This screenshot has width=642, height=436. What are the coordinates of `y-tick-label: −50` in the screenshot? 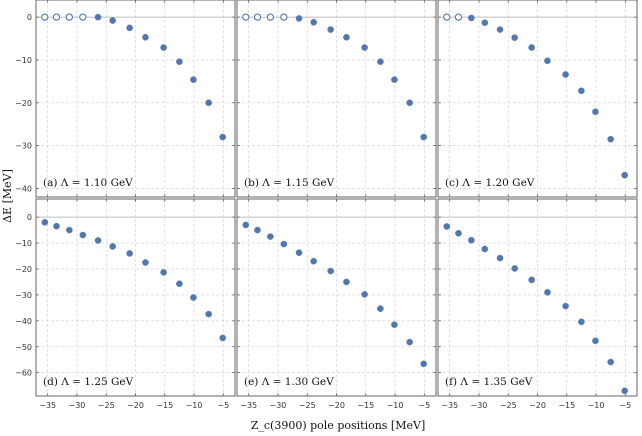 It's located at (23, 347).